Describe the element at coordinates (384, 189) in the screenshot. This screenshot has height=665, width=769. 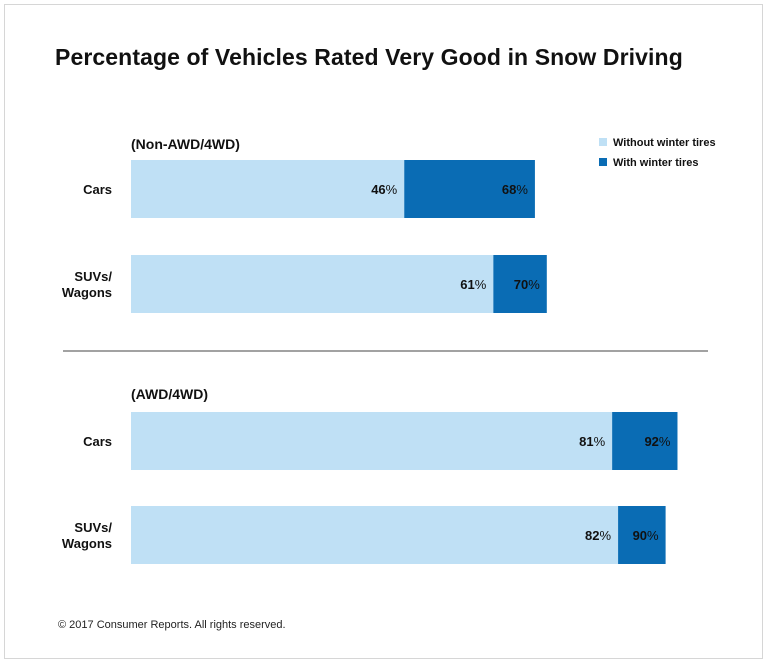
I see `value-label-without: 46%` at that location.